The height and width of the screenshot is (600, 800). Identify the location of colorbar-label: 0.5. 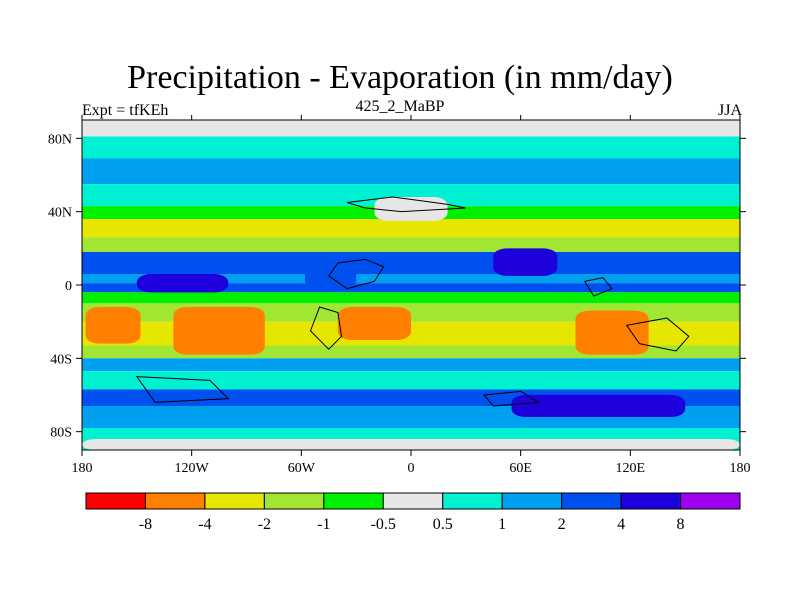
(443, 524).